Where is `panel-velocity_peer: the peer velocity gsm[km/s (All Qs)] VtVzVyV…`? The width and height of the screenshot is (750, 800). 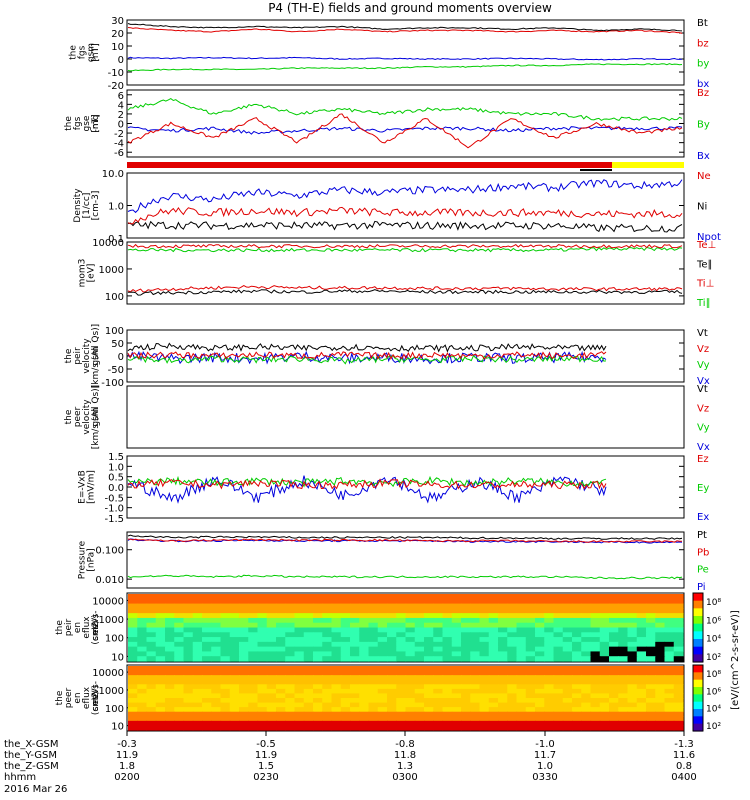 panel-velocity_peer: the peer velocity gsm[km/s (All Qs)] VtVzVyV… is located at coordinates (387, 418).